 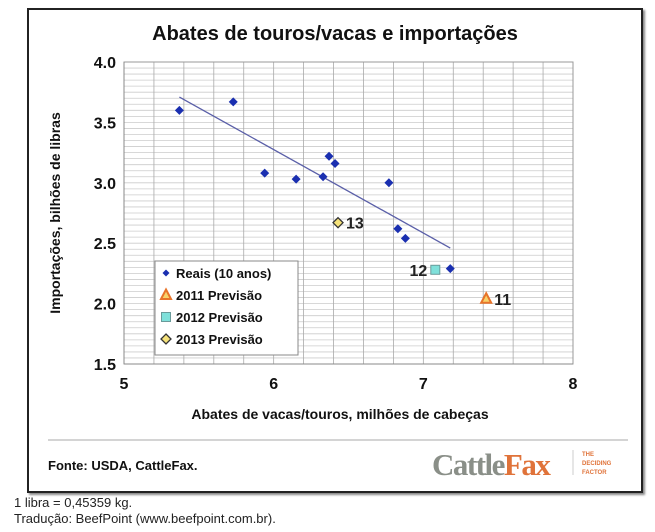 What do you see at coordinates (588, 455) in the screenshot?
I see `svg-text: THE` at bounding box center [588, 455].